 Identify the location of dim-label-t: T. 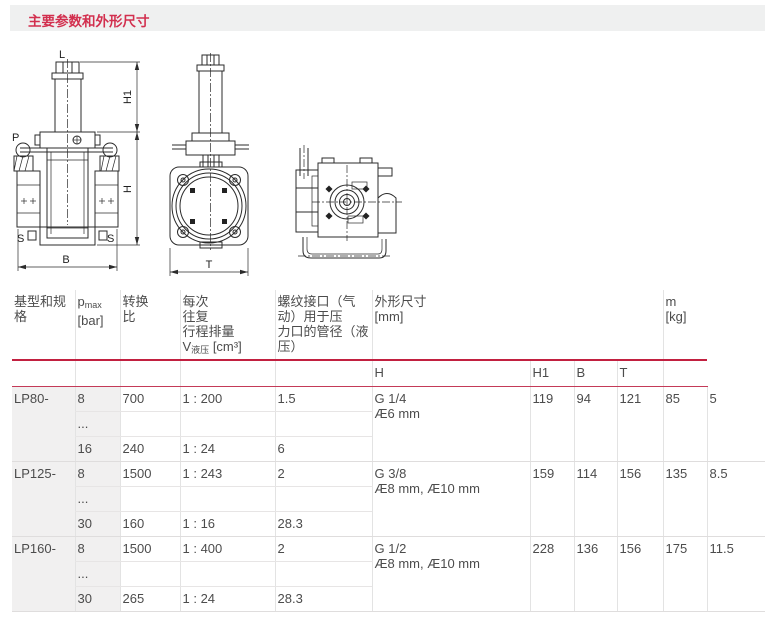
(209, 265).